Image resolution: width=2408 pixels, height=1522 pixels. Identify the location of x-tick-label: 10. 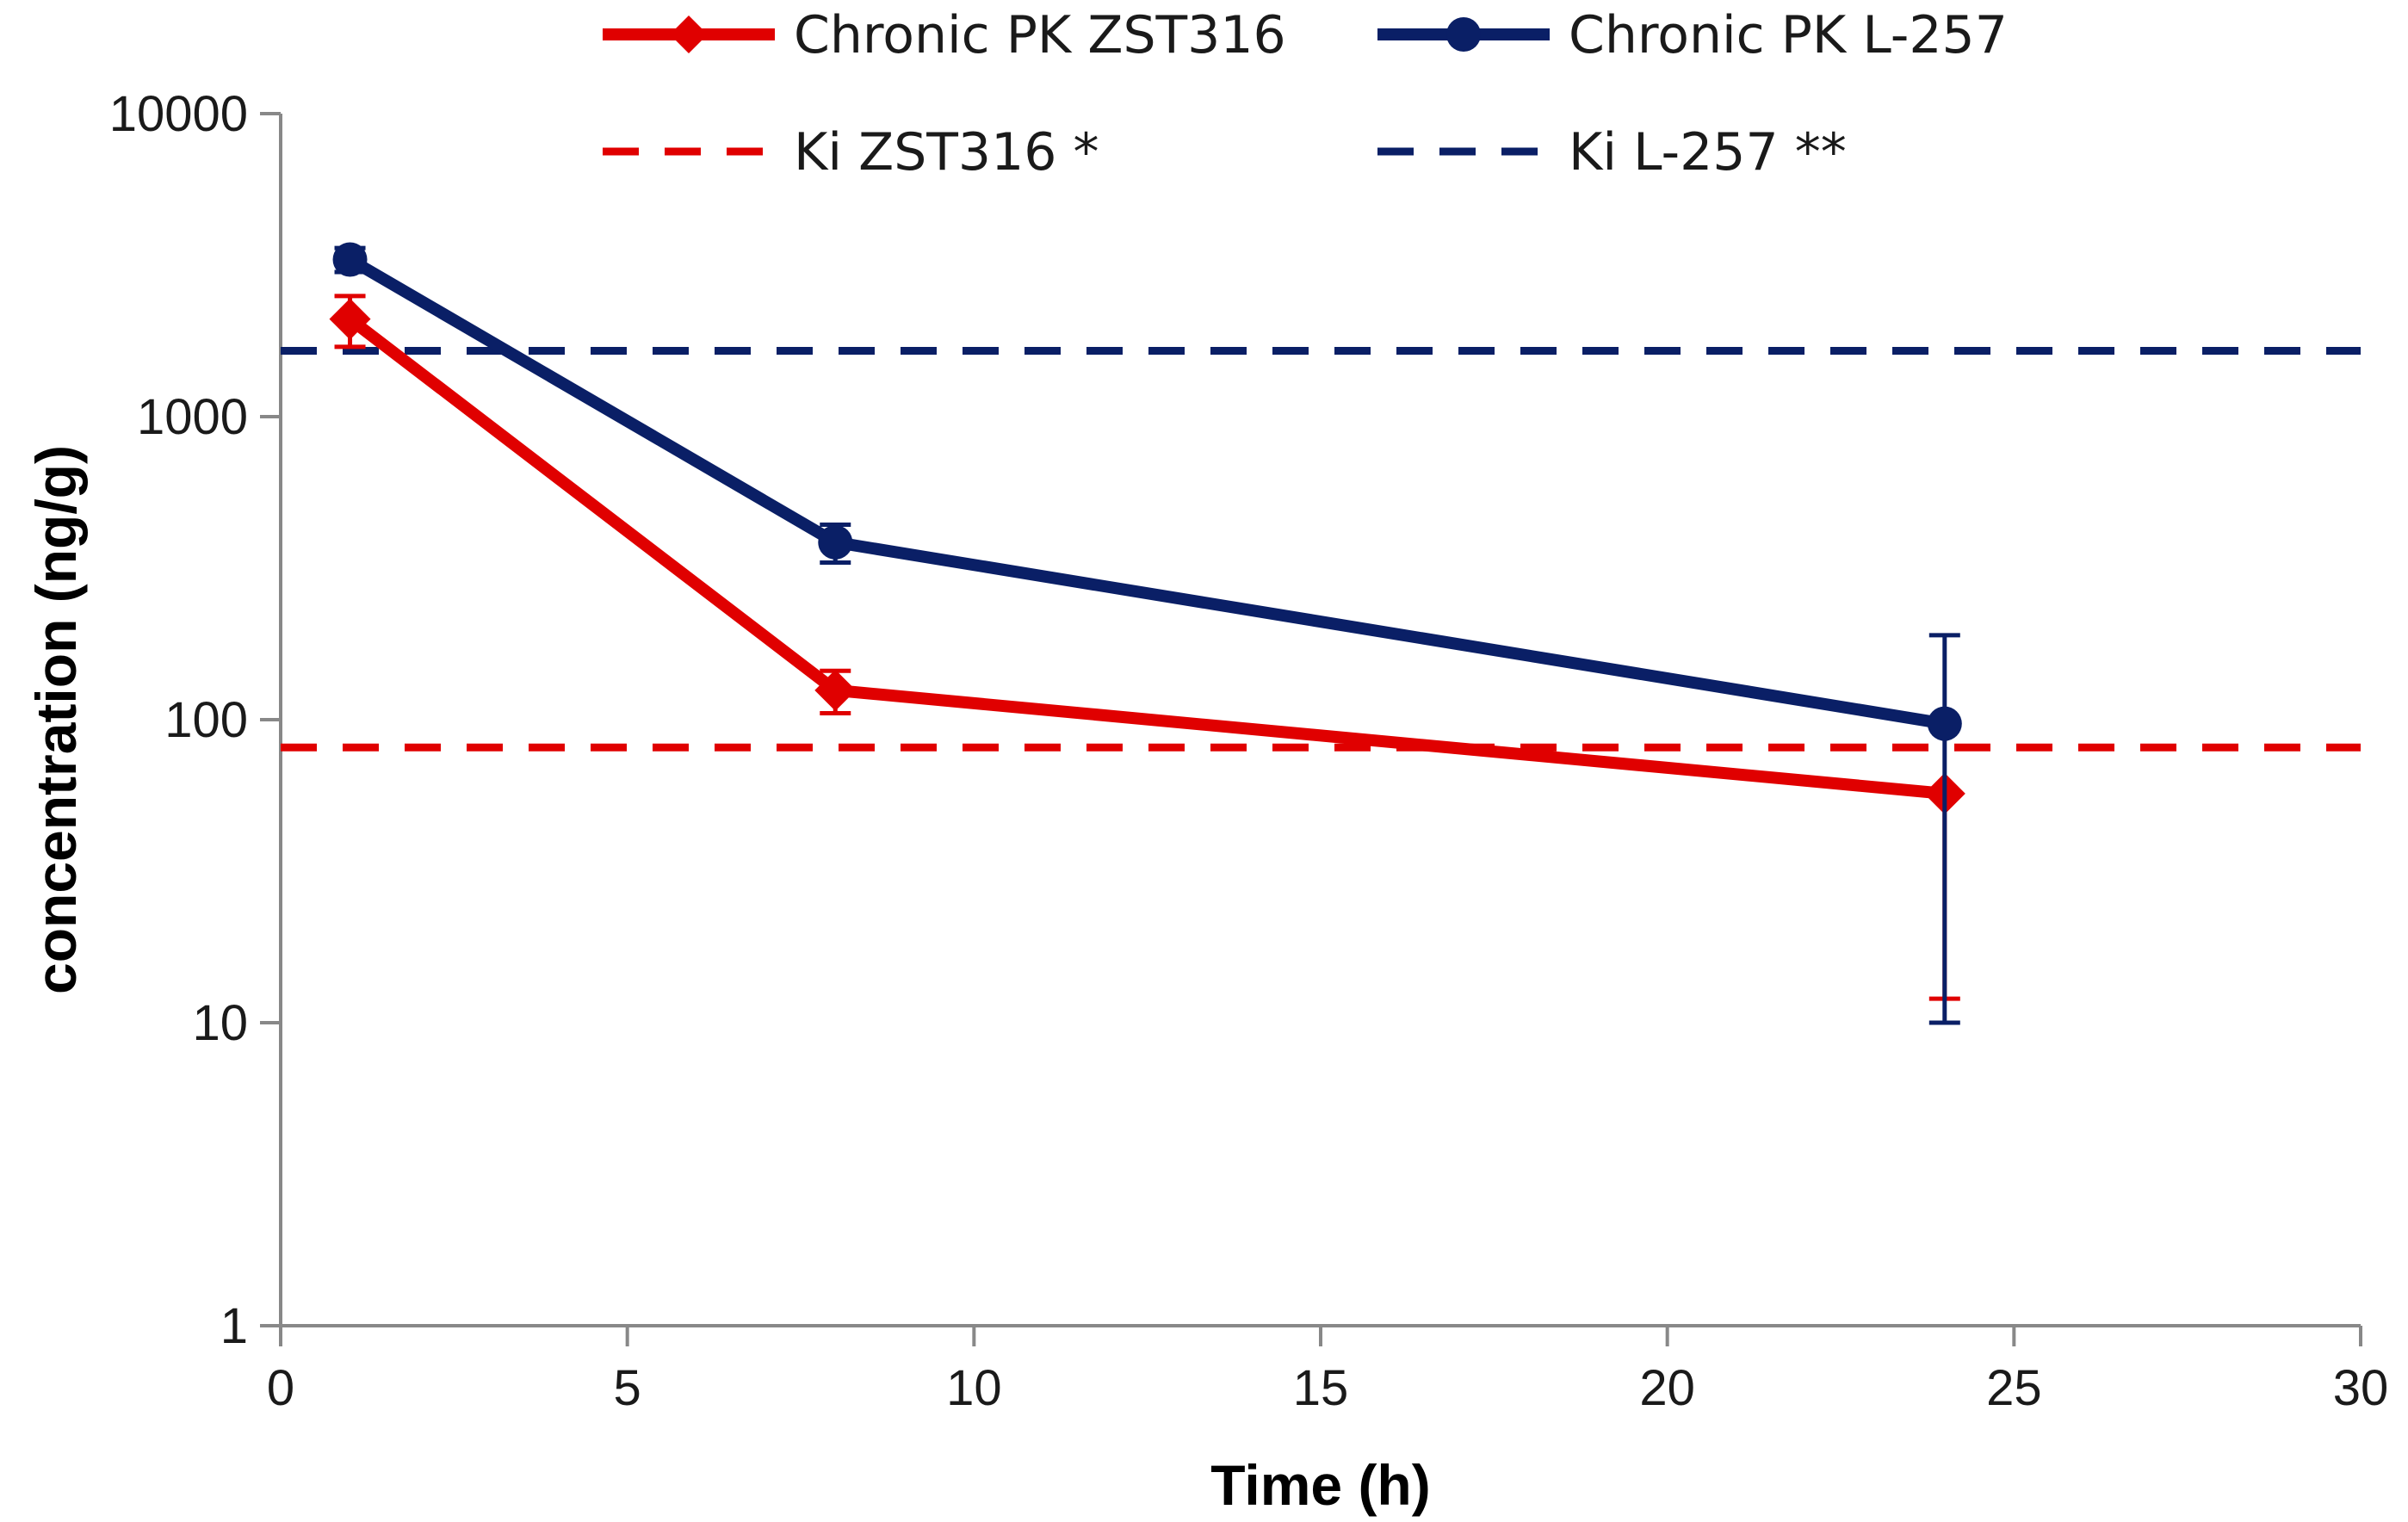
(974, 1388).